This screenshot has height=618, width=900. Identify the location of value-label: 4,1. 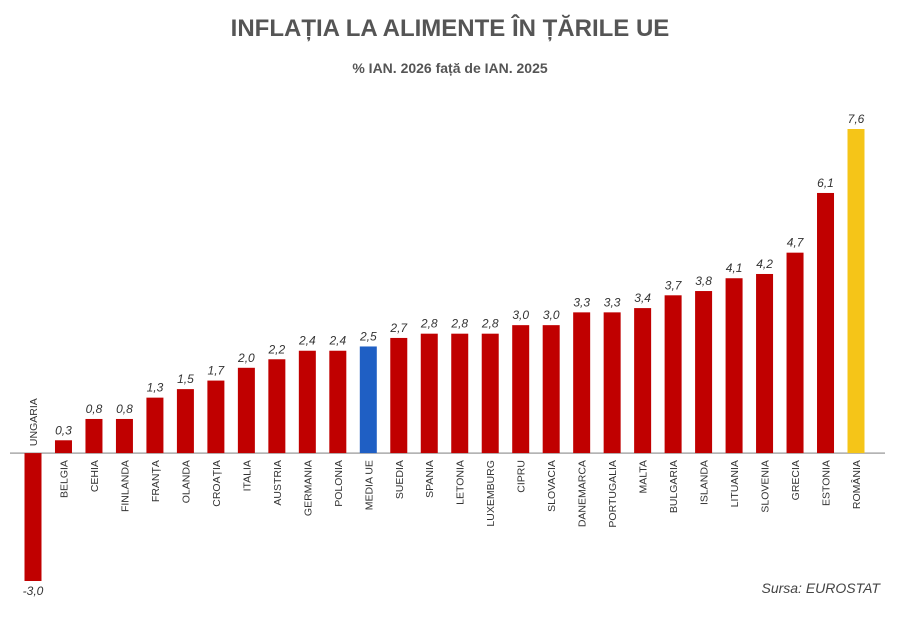
(734, 268).